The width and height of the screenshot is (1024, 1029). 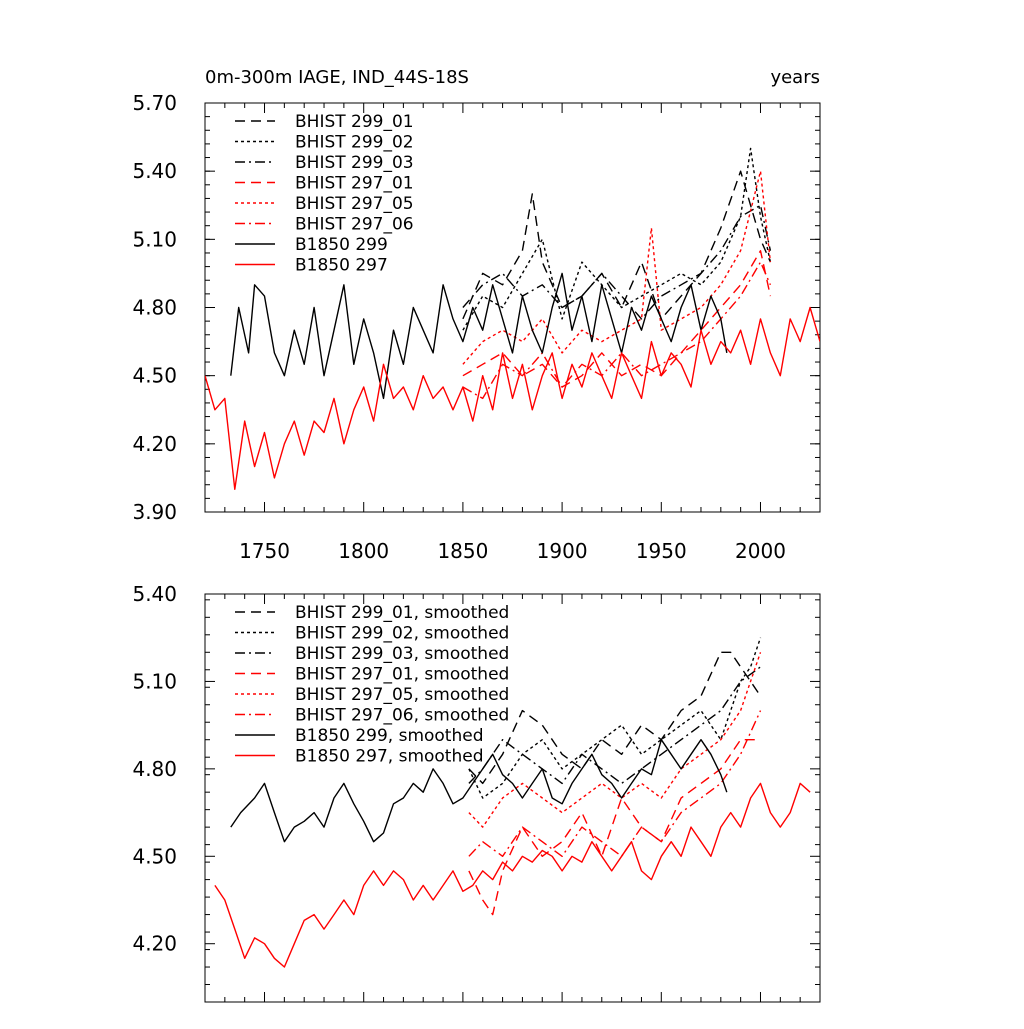 I want to click on legend-label: BHIST 297_01, so click(x=354, y=184).